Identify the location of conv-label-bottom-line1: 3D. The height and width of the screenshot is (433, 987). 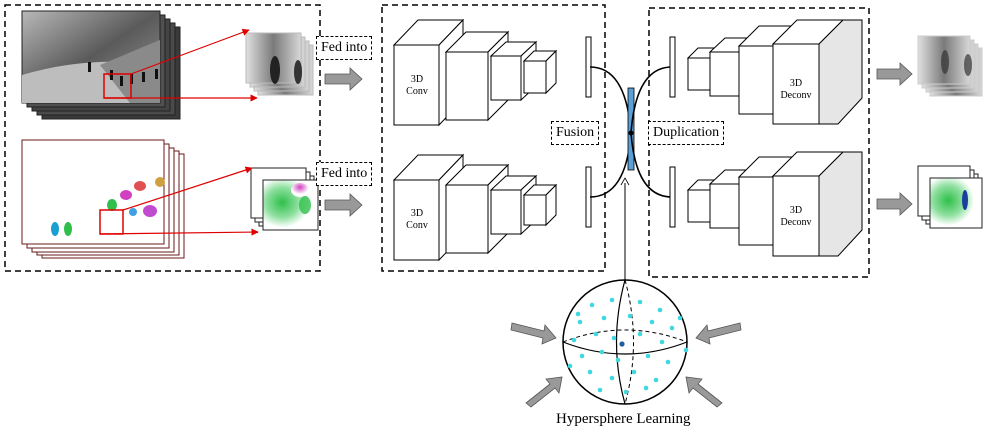
(417, 213).